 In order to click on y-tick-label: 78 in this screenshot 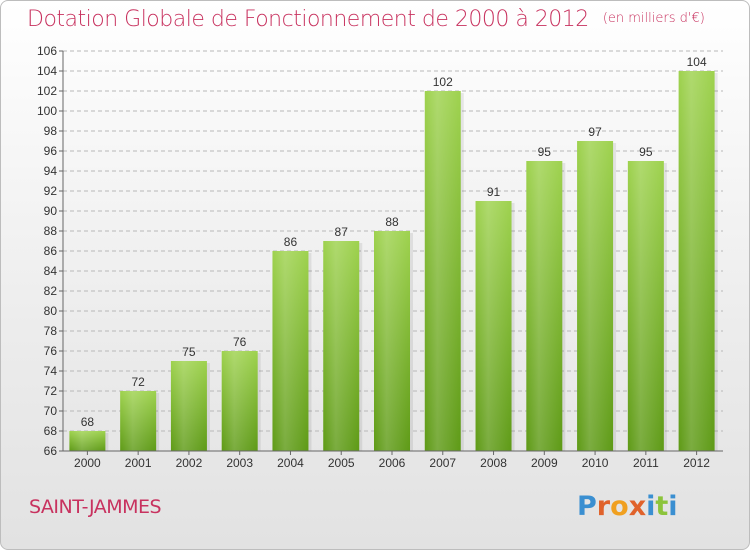, I will do `click(51, 331)`.